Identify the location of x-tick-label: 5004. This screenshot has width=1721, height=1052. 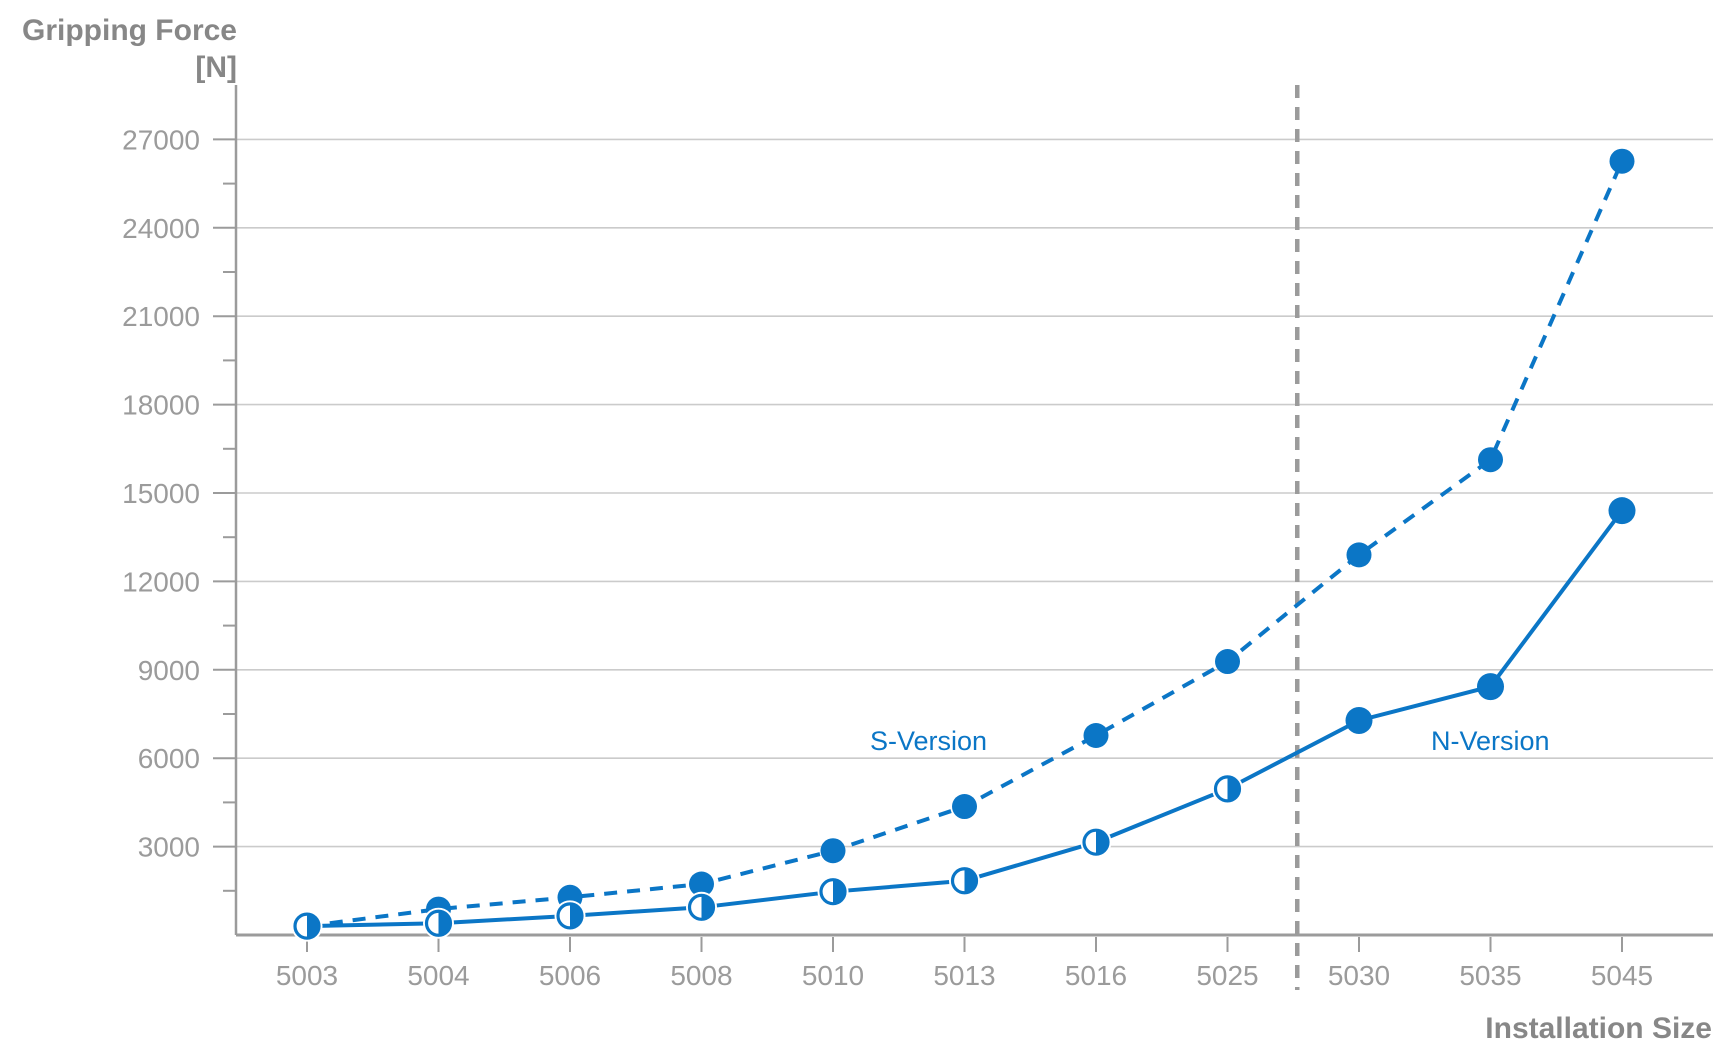
(438, 975).